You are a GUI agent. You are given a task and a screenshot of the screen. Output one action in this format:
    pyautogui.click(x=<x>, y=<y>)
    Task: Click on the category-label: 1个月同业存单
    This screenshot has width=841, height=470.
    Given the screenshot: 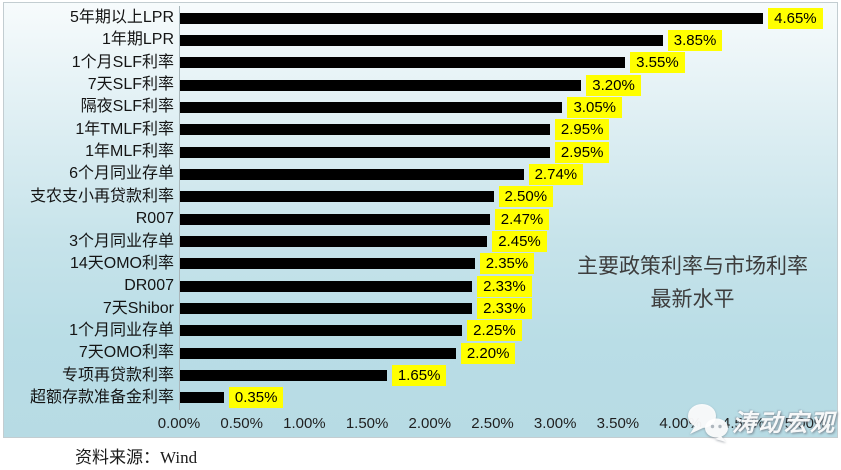 What is the action you would take?
    pyautogui.click(x=121, y=330)
    